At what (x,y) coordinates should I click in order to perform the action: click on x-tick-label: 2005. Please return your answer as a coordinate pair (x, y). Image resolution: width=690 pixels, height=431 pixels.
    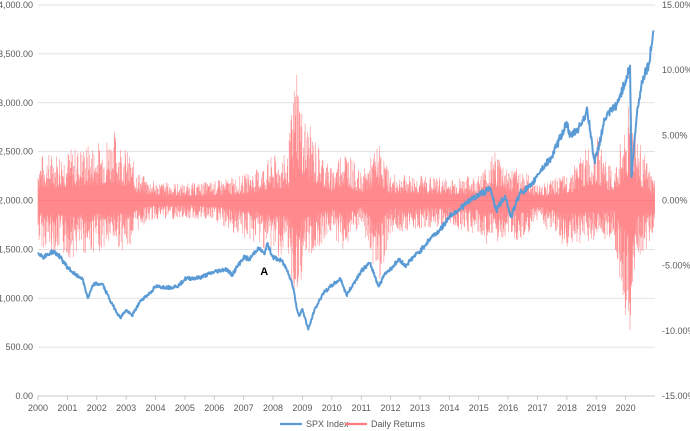
    Looking at the image, I should click on (185, 408).